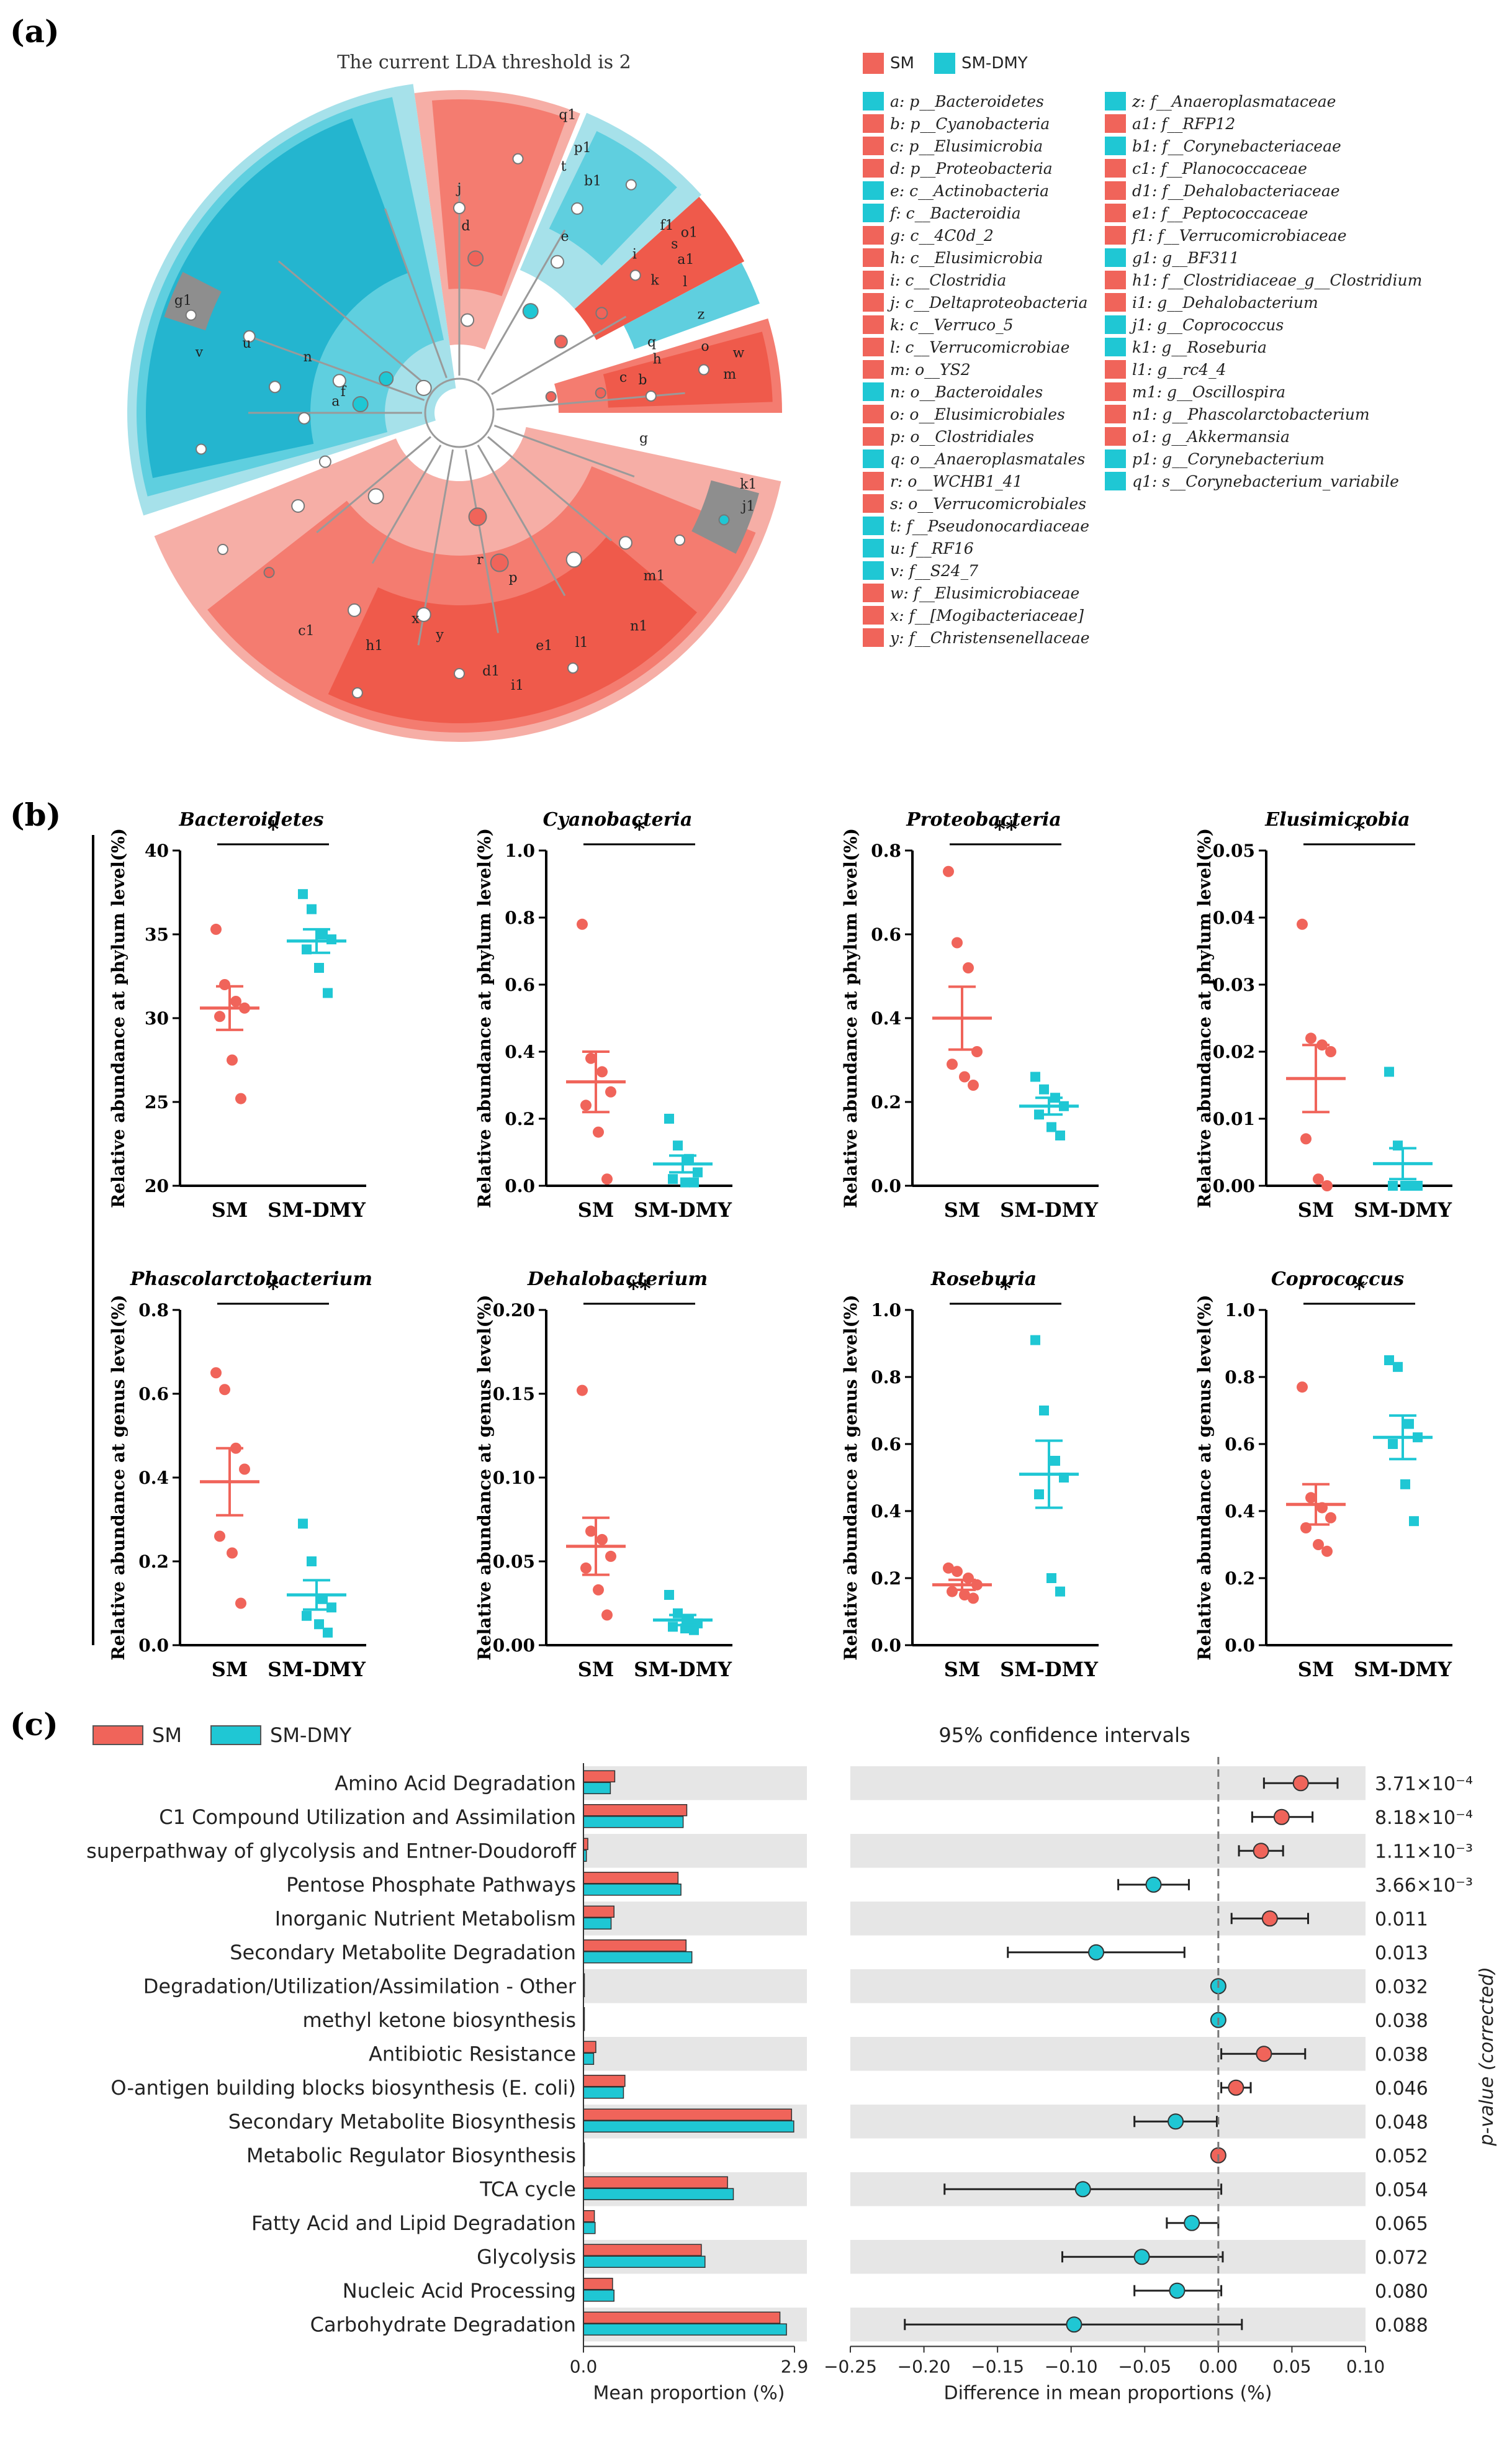  I want to click on key-label: g1: g__BF311, so click(1186, 258).